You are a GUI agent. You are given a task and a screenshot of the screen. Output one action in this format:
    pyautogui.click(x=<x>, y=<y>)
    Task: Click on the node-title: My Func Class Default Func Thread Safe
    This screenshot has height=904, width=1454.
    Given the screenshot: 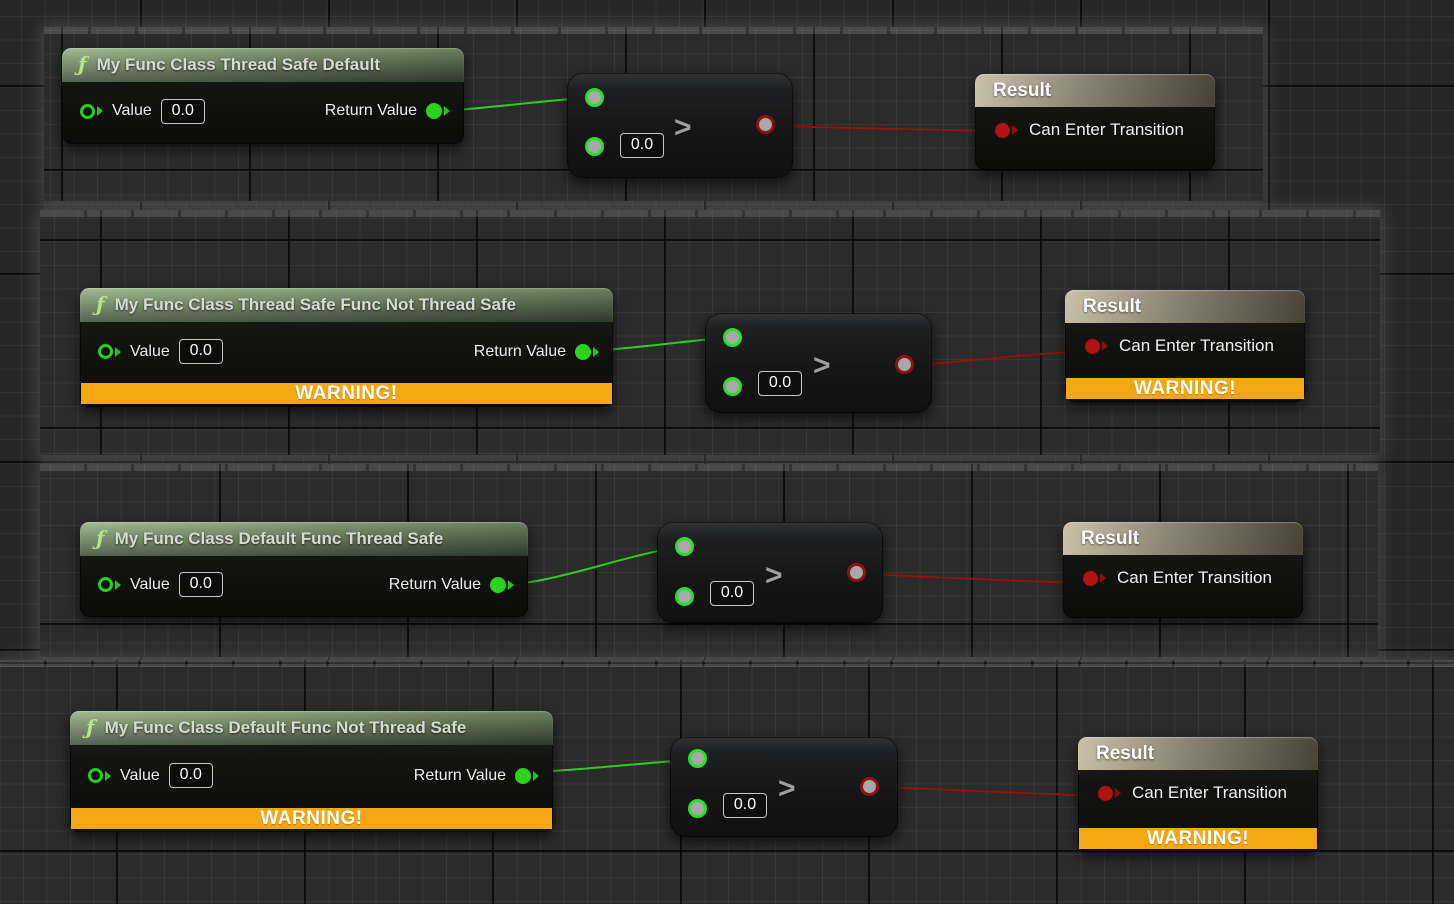 What is the action you would take?
    pyautogui.click(x=279, y=538)
    